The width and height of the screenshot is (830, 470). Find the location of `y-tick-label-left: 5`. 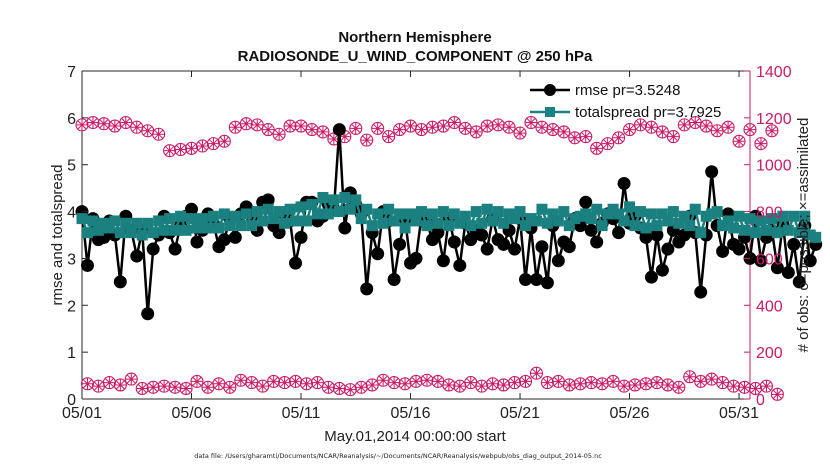

y-tick-label-left: 5 is located at coordinates (71, 166).